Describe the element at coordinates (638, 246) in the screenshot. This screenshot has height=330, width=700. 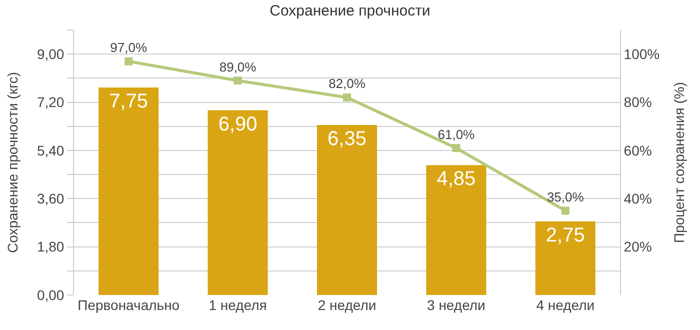
I see `y2-tick-label: 20%` at that location.